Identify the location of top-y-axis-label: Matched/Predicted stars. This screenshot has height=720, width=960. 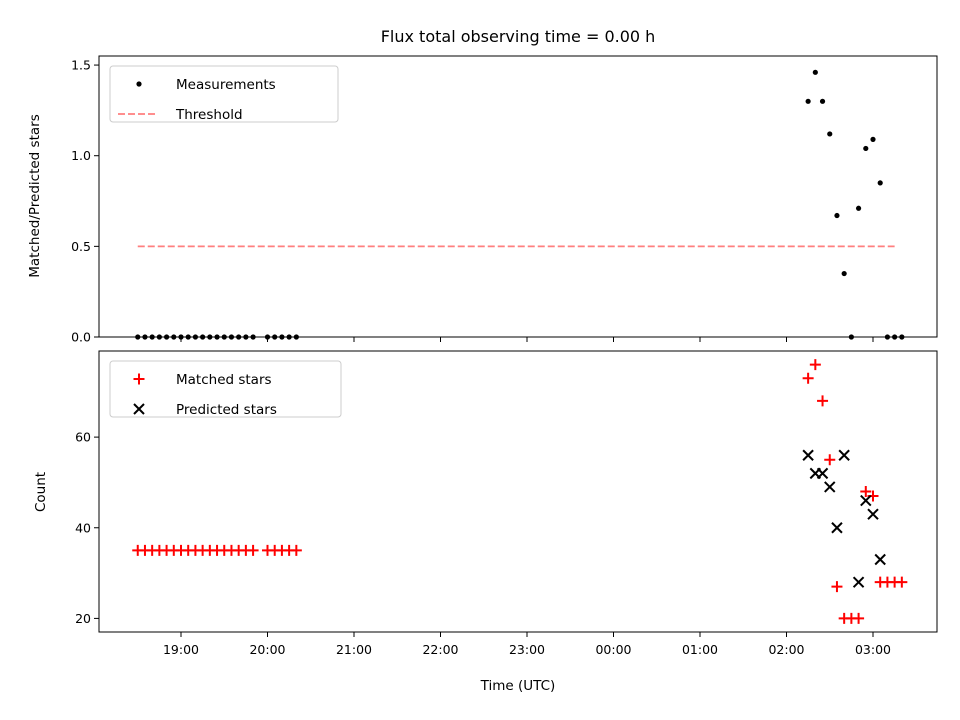
(35, 195).